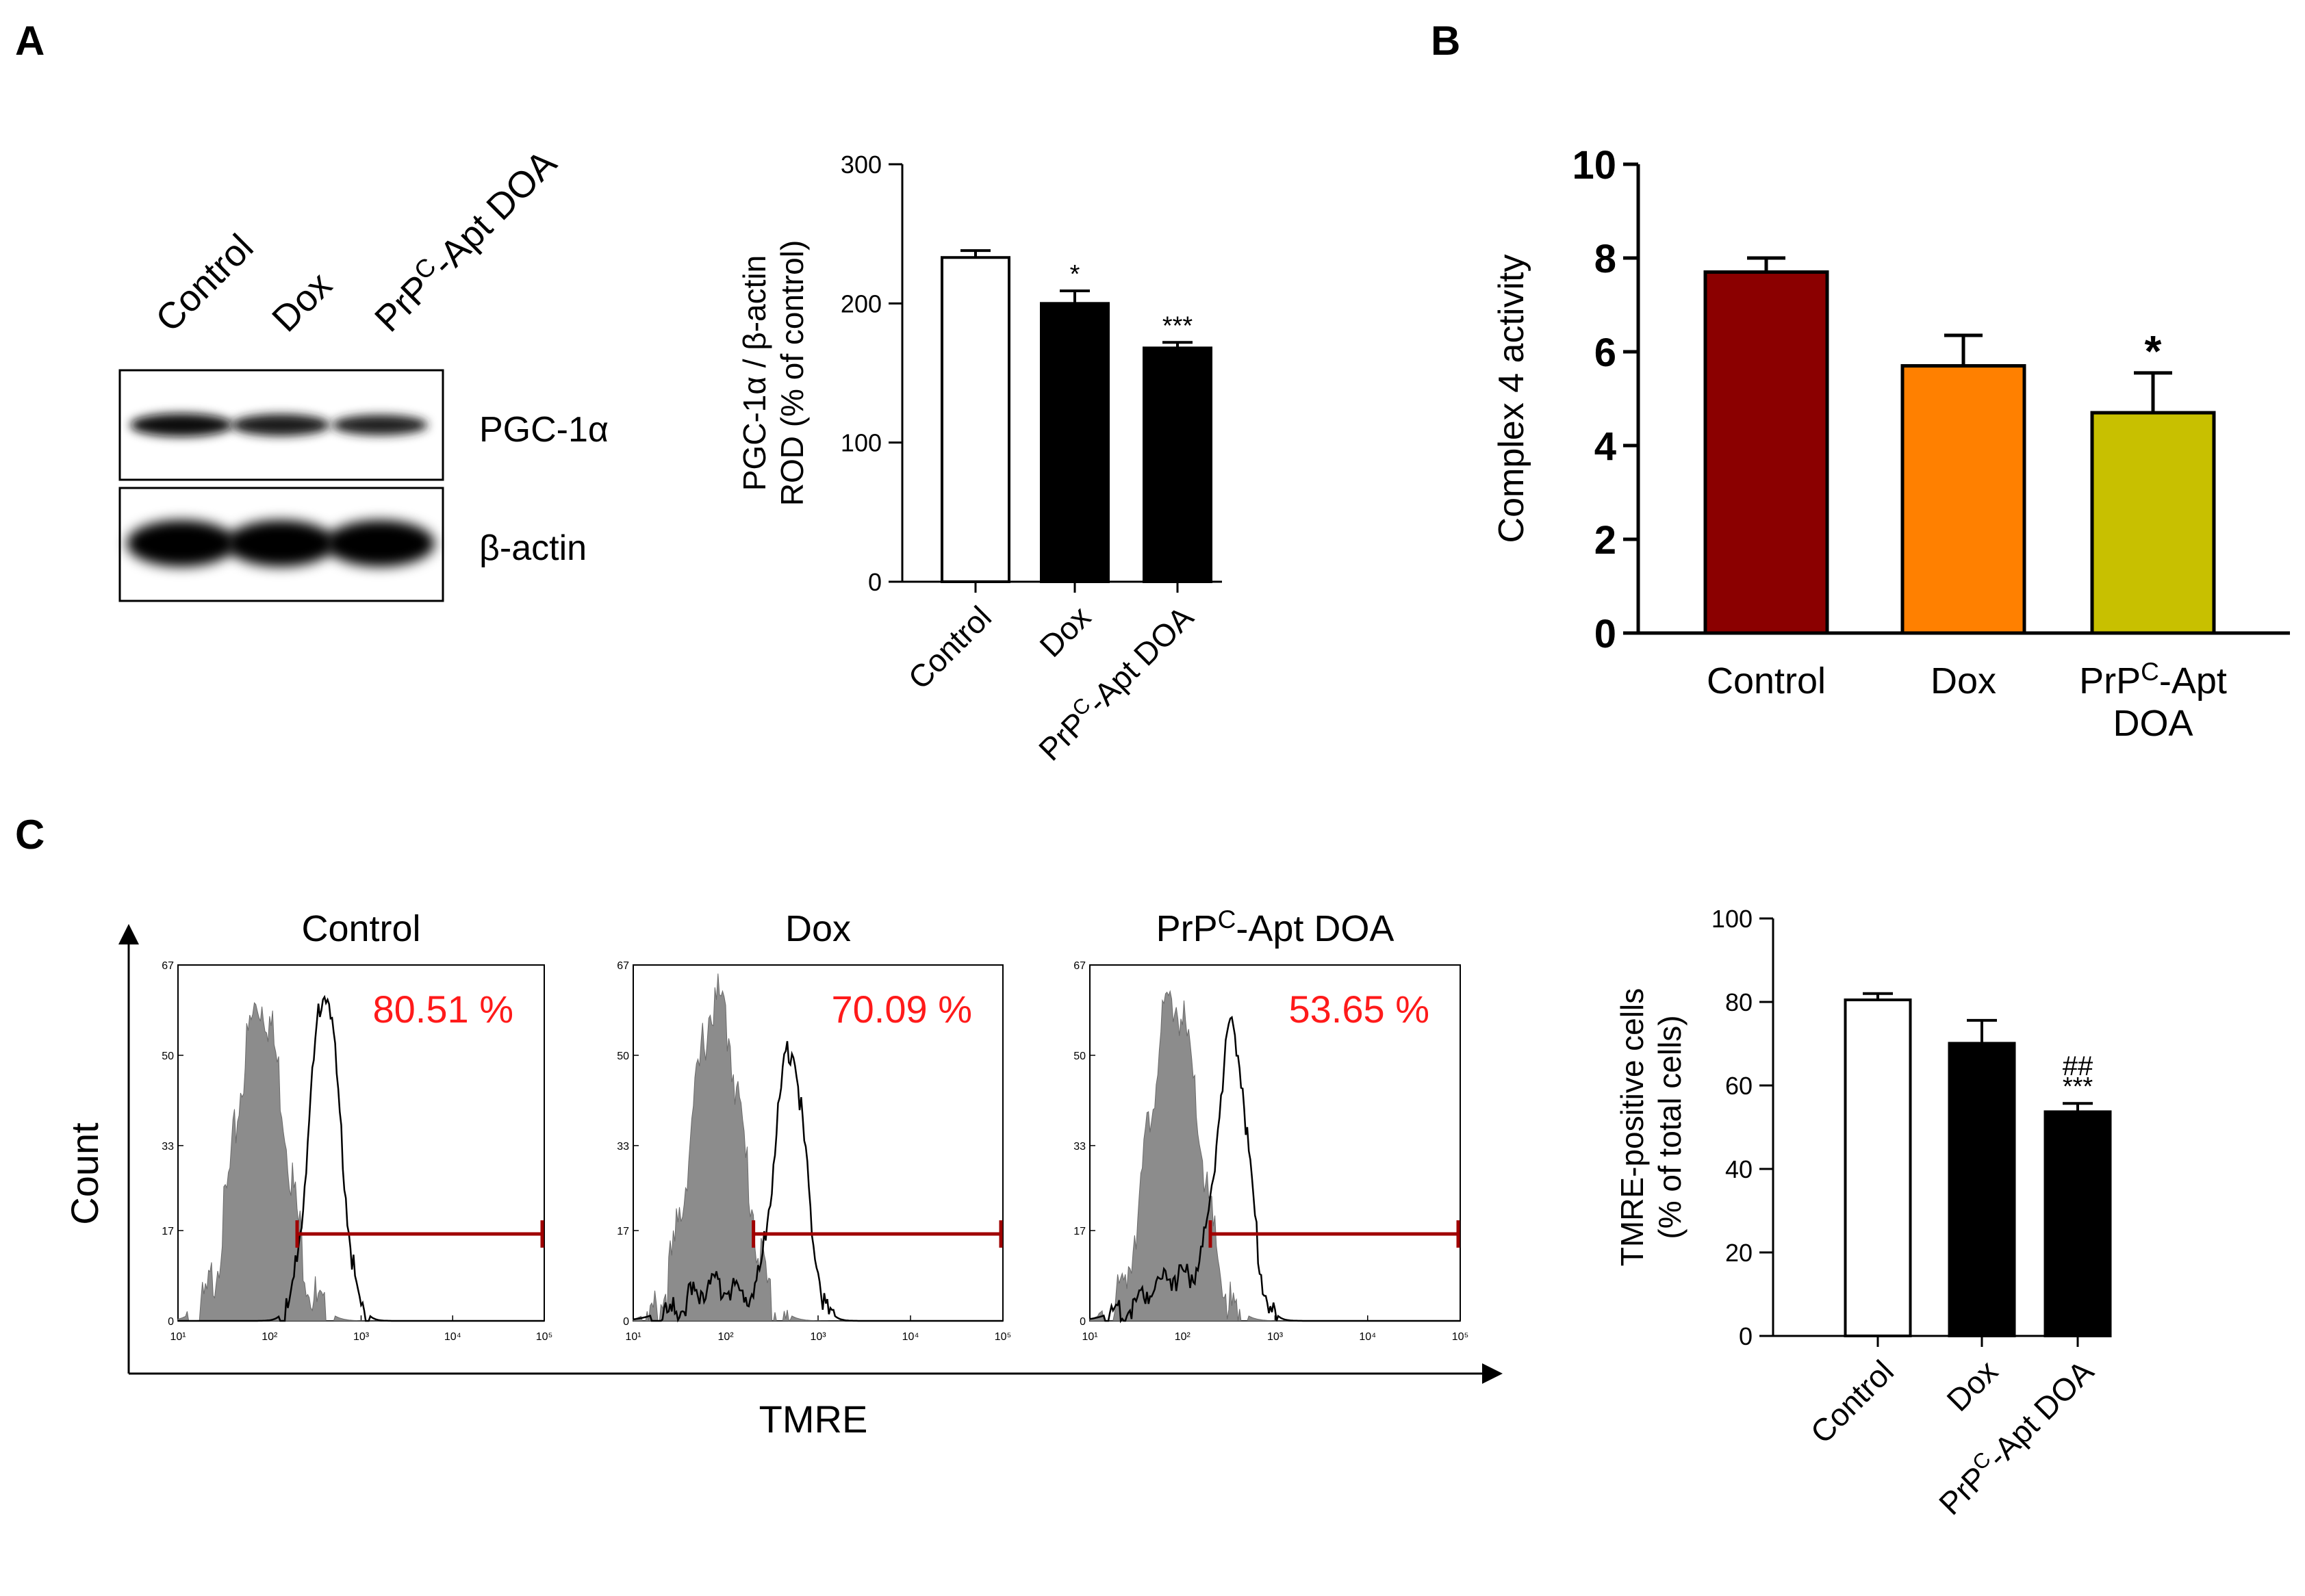 The width and height of the screenshot is (2305, 1596). What do you see at coordinates (1594, 165) in the screenshot?
I see `y-tick-label: 10` at bounding box center [1594, 165].